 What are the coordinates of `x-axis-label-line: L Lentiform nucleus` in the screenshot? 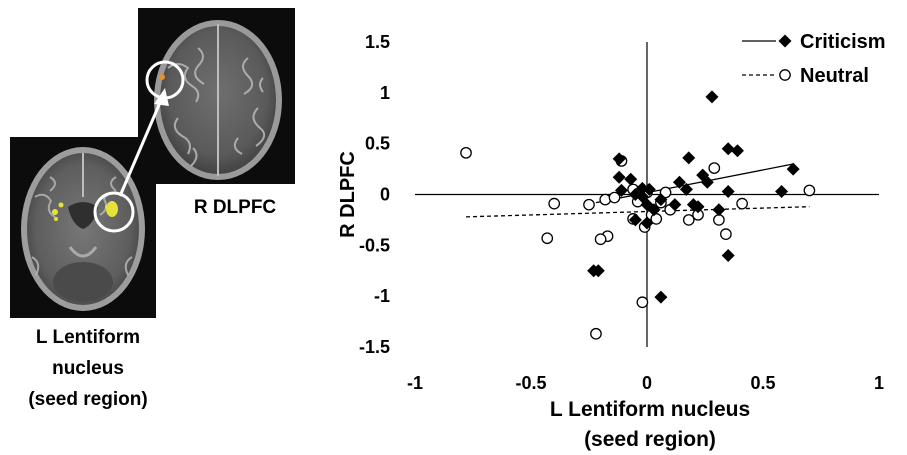 It's located at (650, 409).